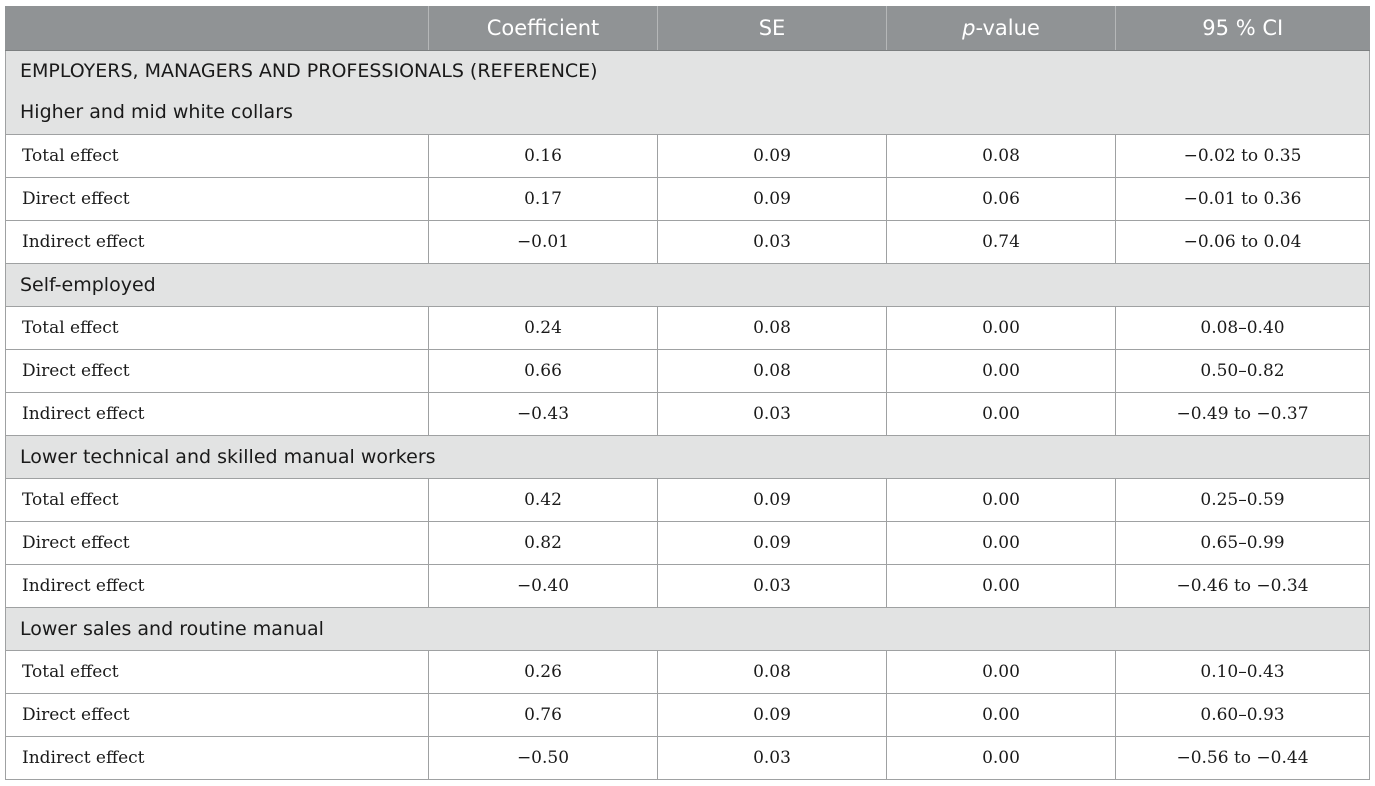 Image resolution: width=1375 pixels, height=786 pixels. I want to click on ci-cell: −0.02 to 0.35, so click(1242, 155).